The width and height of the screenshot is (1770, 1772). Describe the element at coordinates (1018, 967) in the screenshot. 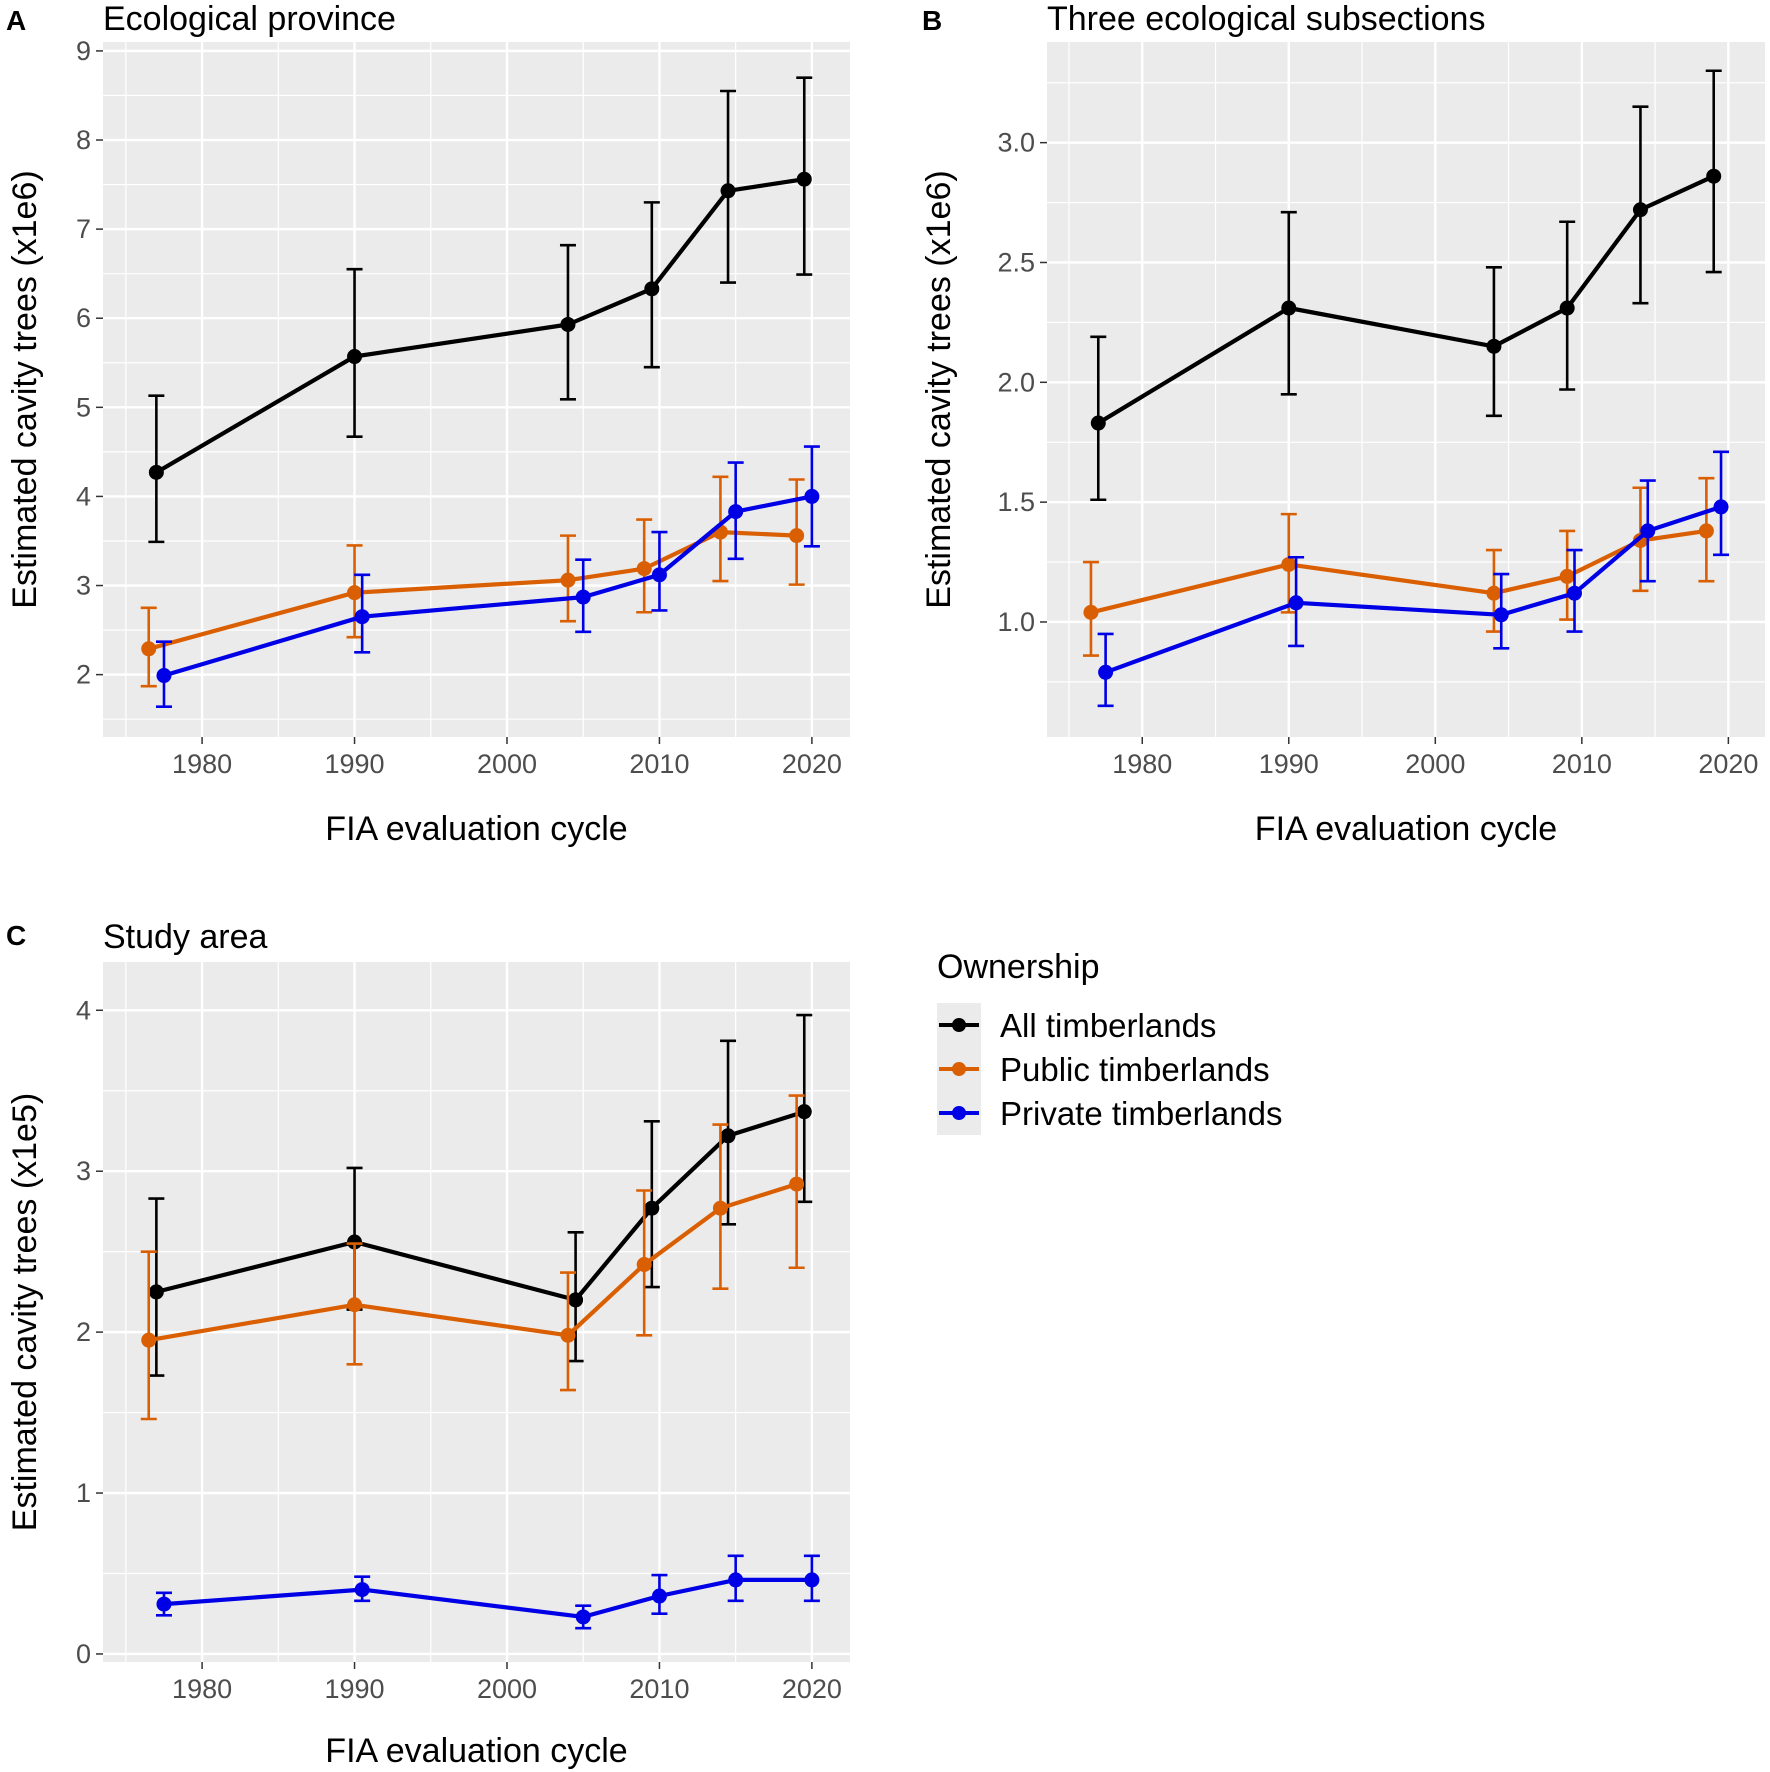

I see `legend-title: Ownership` at that location.